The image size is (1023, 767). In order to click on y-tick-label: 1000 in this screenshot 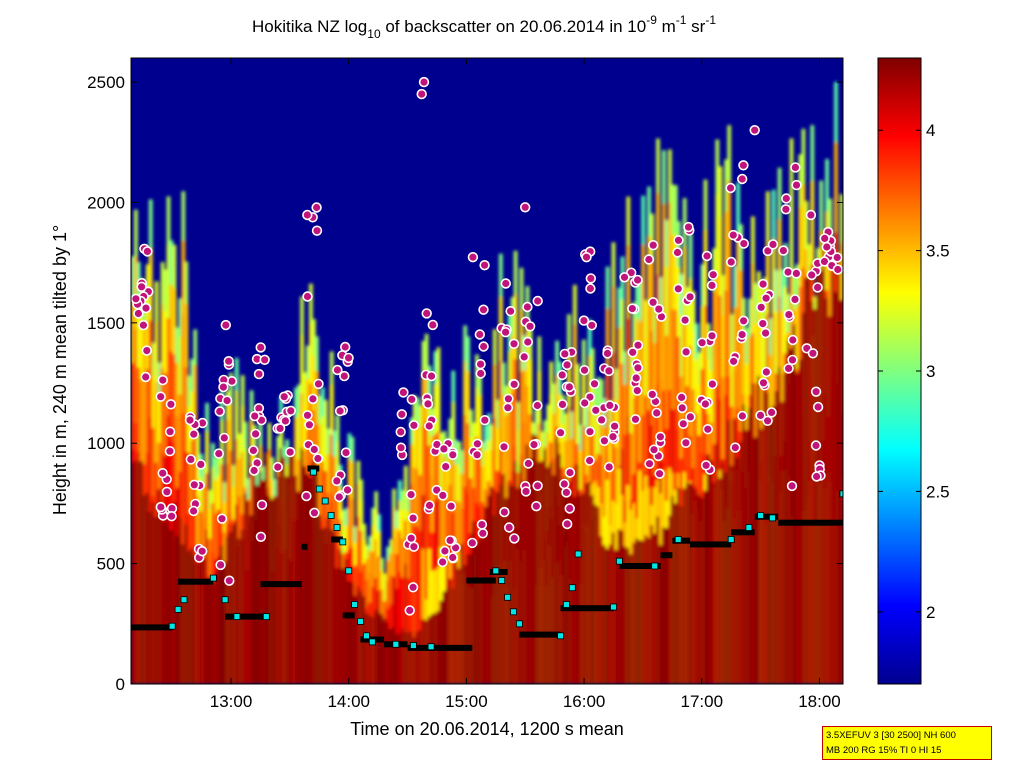, I will do `click(106, 443)`.